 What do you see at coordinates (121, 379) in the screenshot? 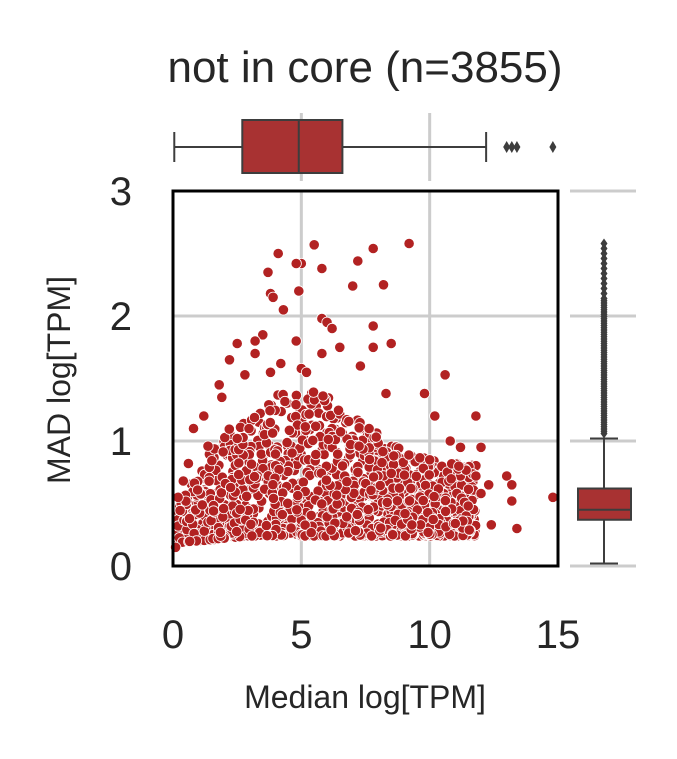
I see `y-tick-labels: 0 1 2 3` at bounding box center [121, 379].